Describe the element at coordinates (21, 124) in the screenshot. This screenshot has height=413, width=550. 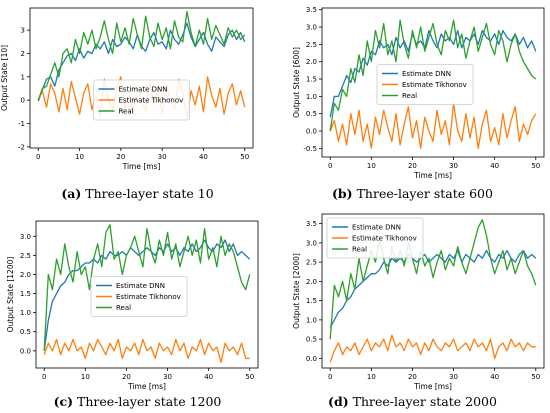
I see `y-tick-label: -1` at that location.